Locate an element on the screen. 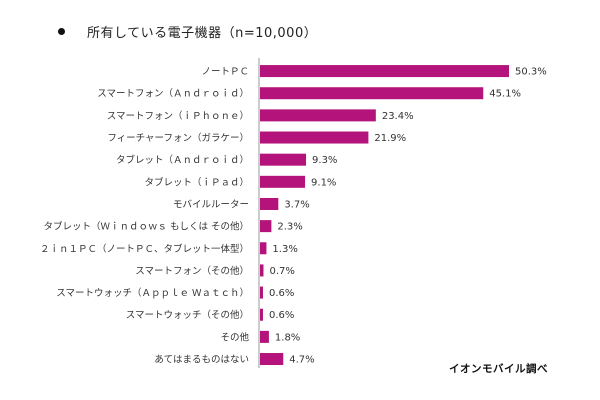 The width and height of the screenshot is (600, 400). title-row: 所有している電子機器（n=10,000） is located at coordinates (187, 31).